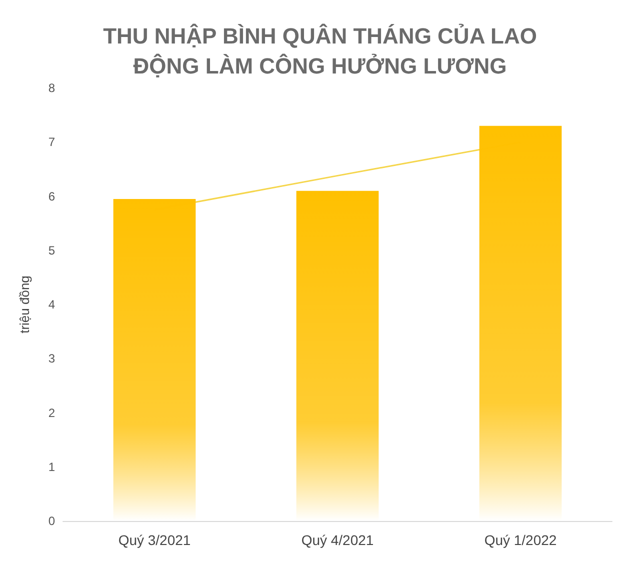 This screenshot has height=569, width=640. Describe the element at coordinates (52, 88) in the screenshot. I see `y-tick-label: 8` at that location.